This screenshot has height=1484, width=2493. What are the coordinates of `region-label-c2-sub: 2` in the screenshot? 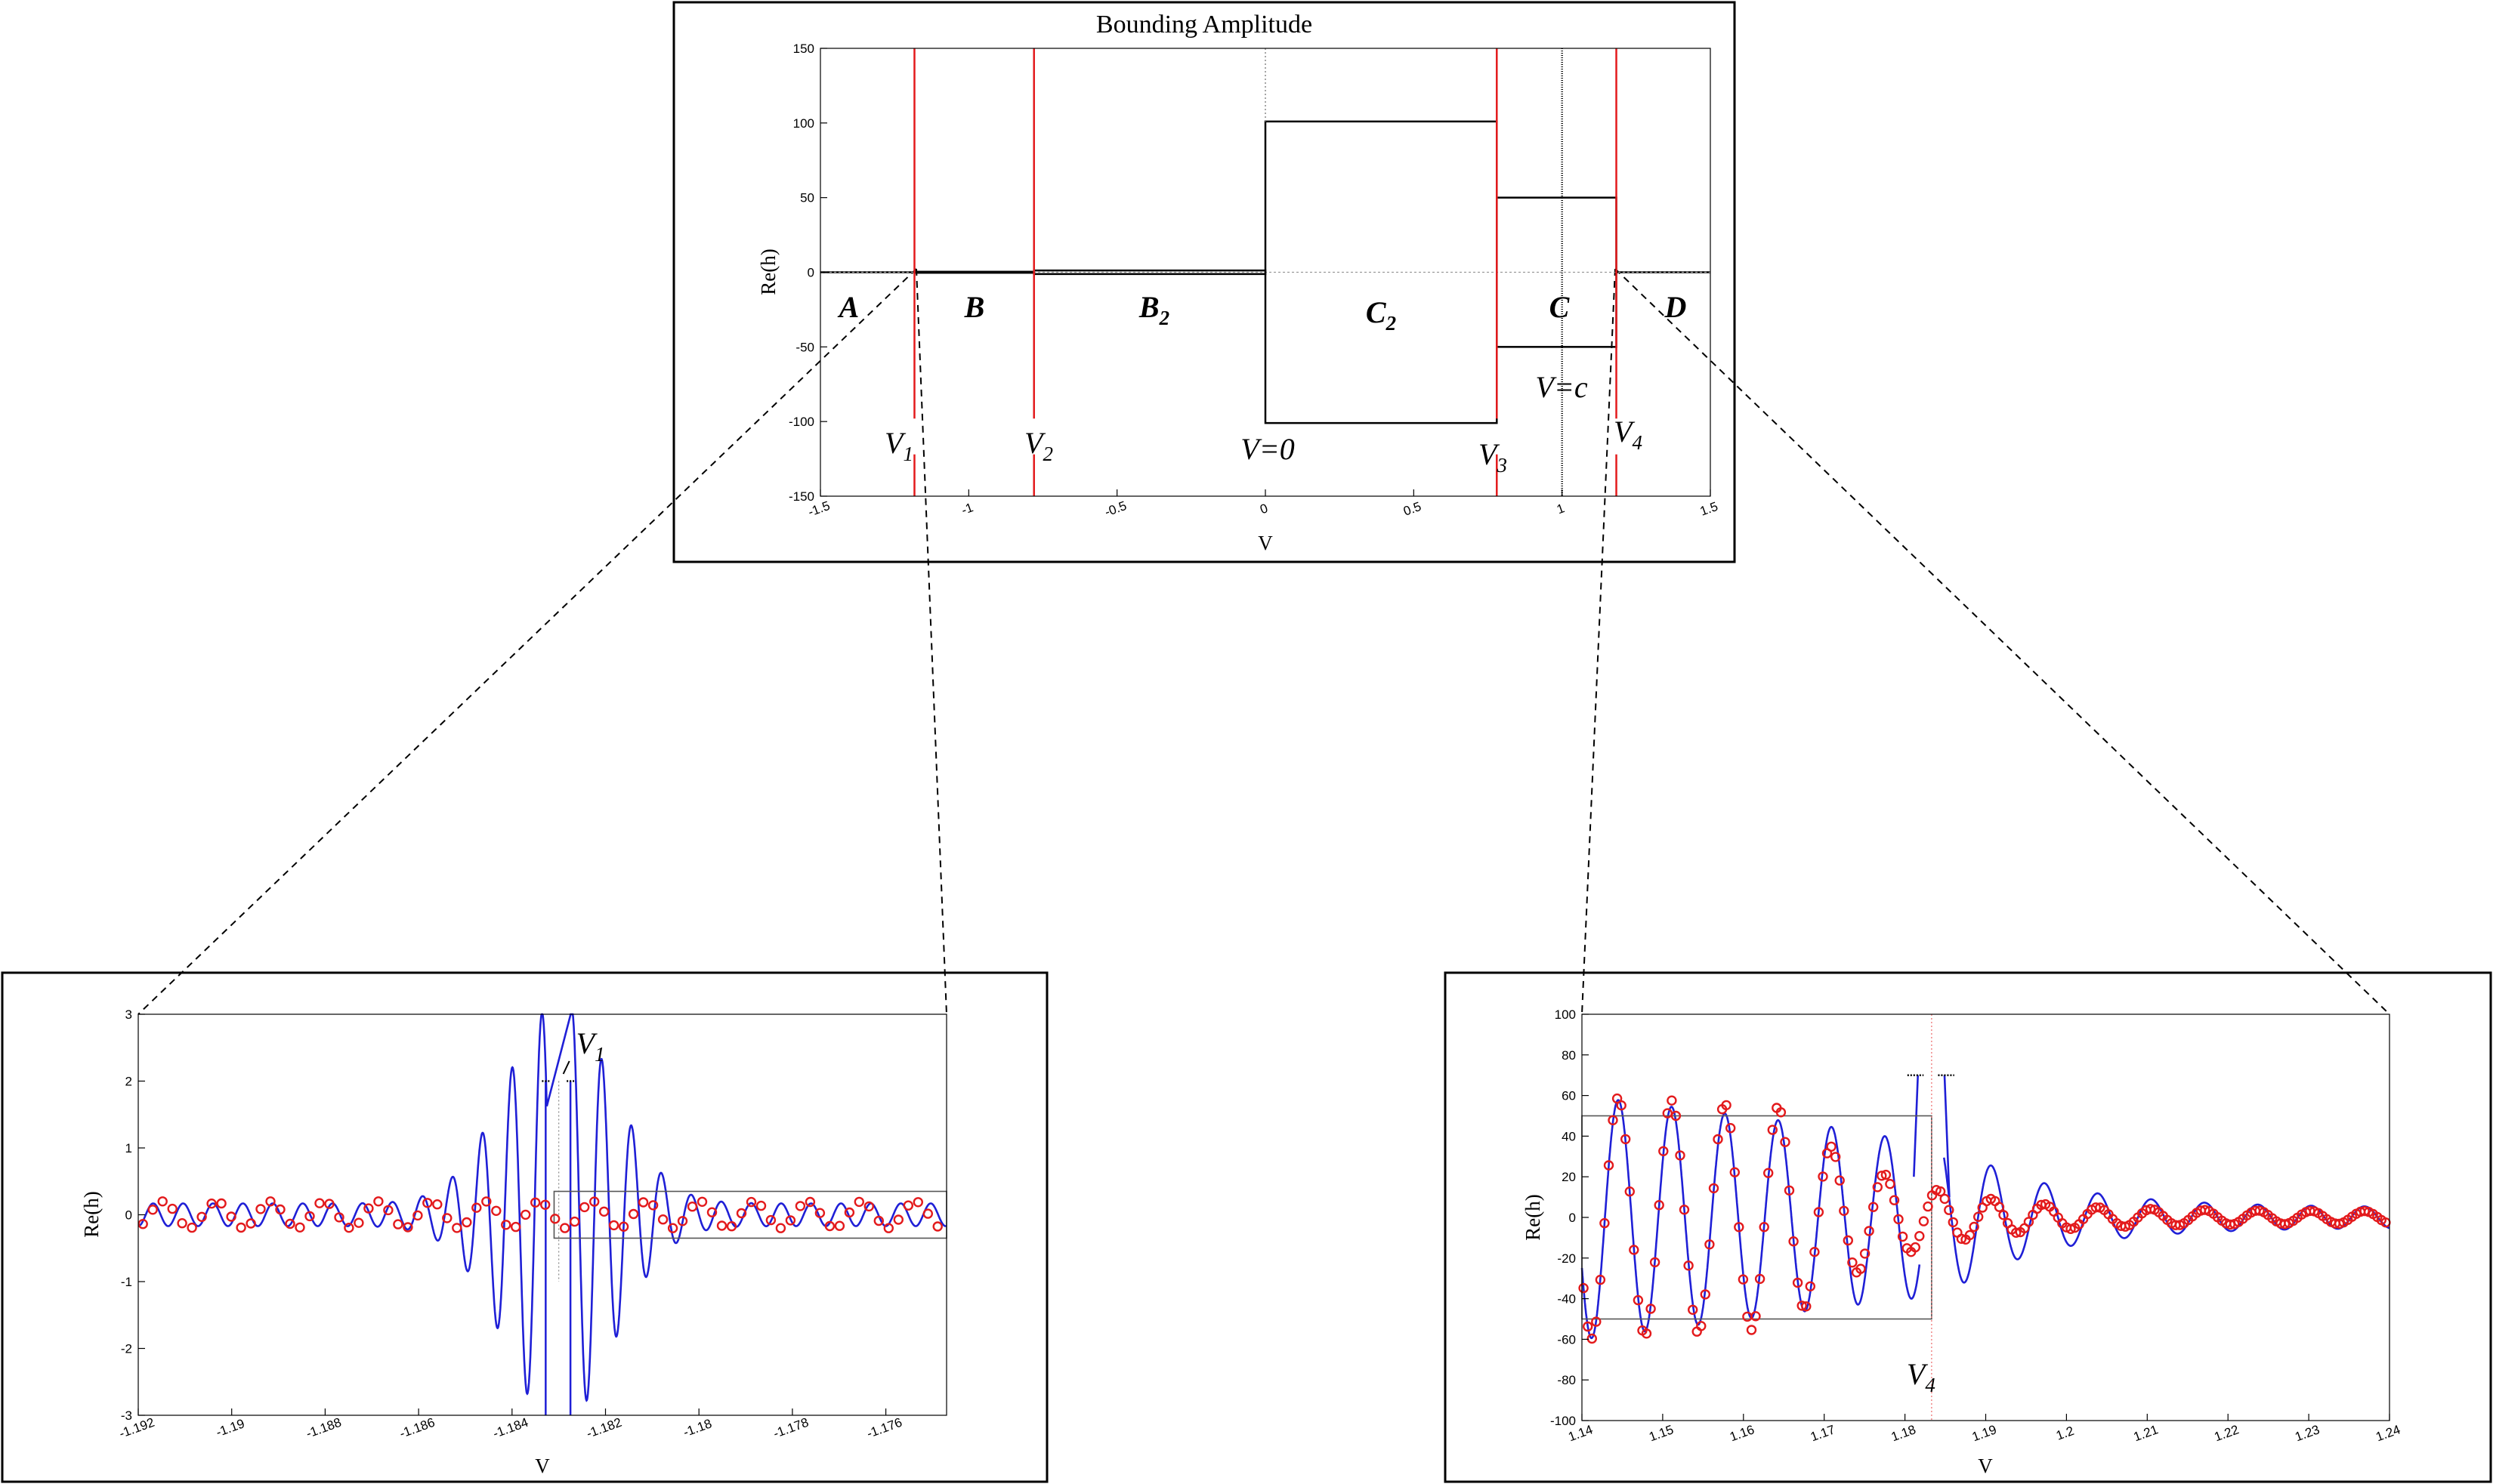 It's located at (1392, 323).